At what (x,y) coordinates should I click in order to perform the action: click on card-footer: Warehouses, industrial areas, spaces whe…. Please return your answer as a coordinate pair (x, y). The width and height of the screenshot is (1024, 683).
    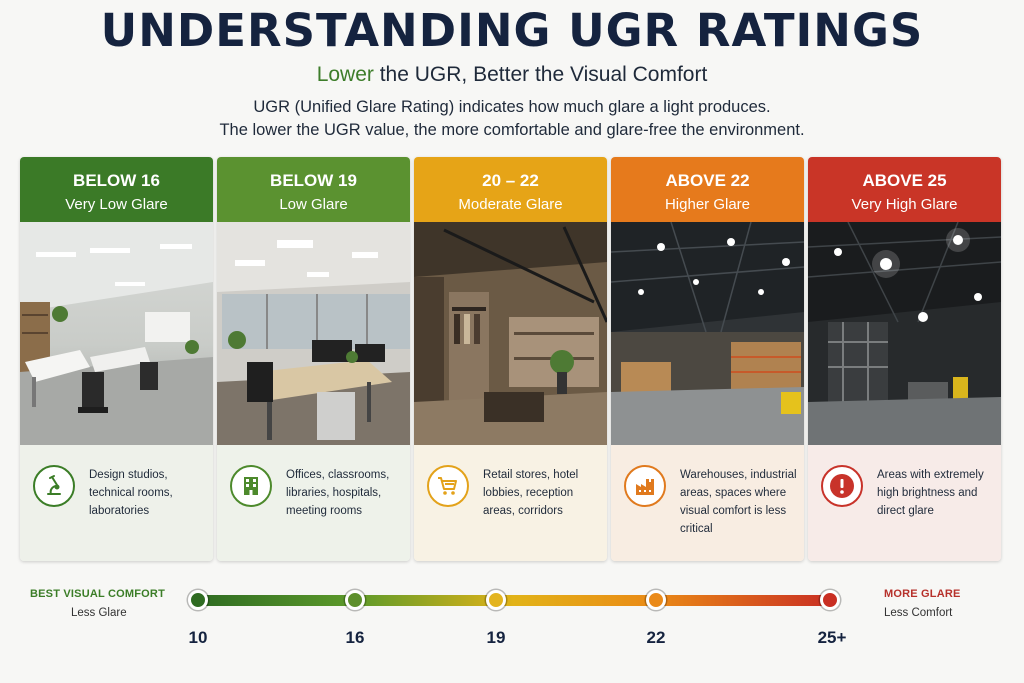
    Looking at the image, I should click on (707, 503).